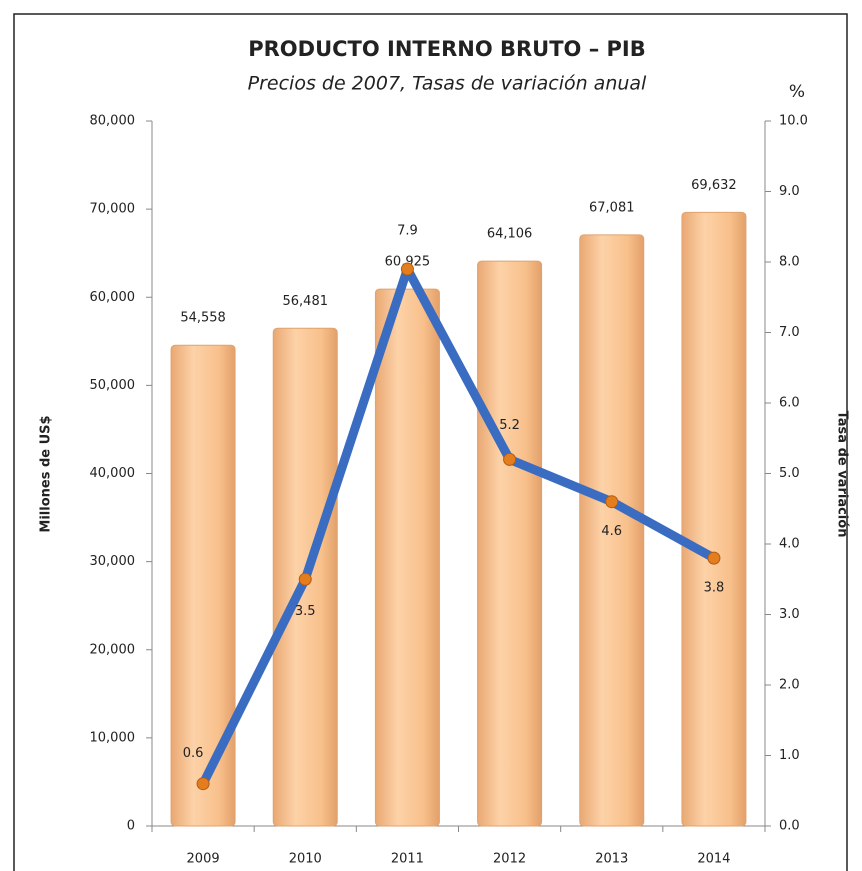  What do you see at coordinates (713, 859) in the screenshot?
I see `x-tick-label: 2014` at bounding box center [713, 859].